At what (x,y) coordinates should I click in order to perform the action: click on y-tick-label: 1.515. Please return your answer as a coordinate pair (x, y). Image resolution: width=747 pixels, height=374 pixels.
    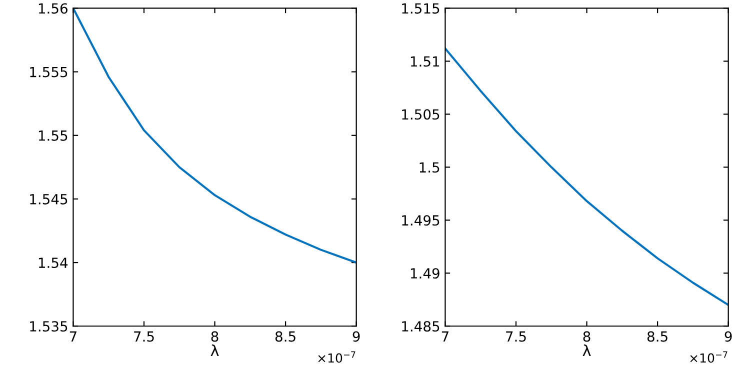
    Looking at the image, I should click on (421, 8).